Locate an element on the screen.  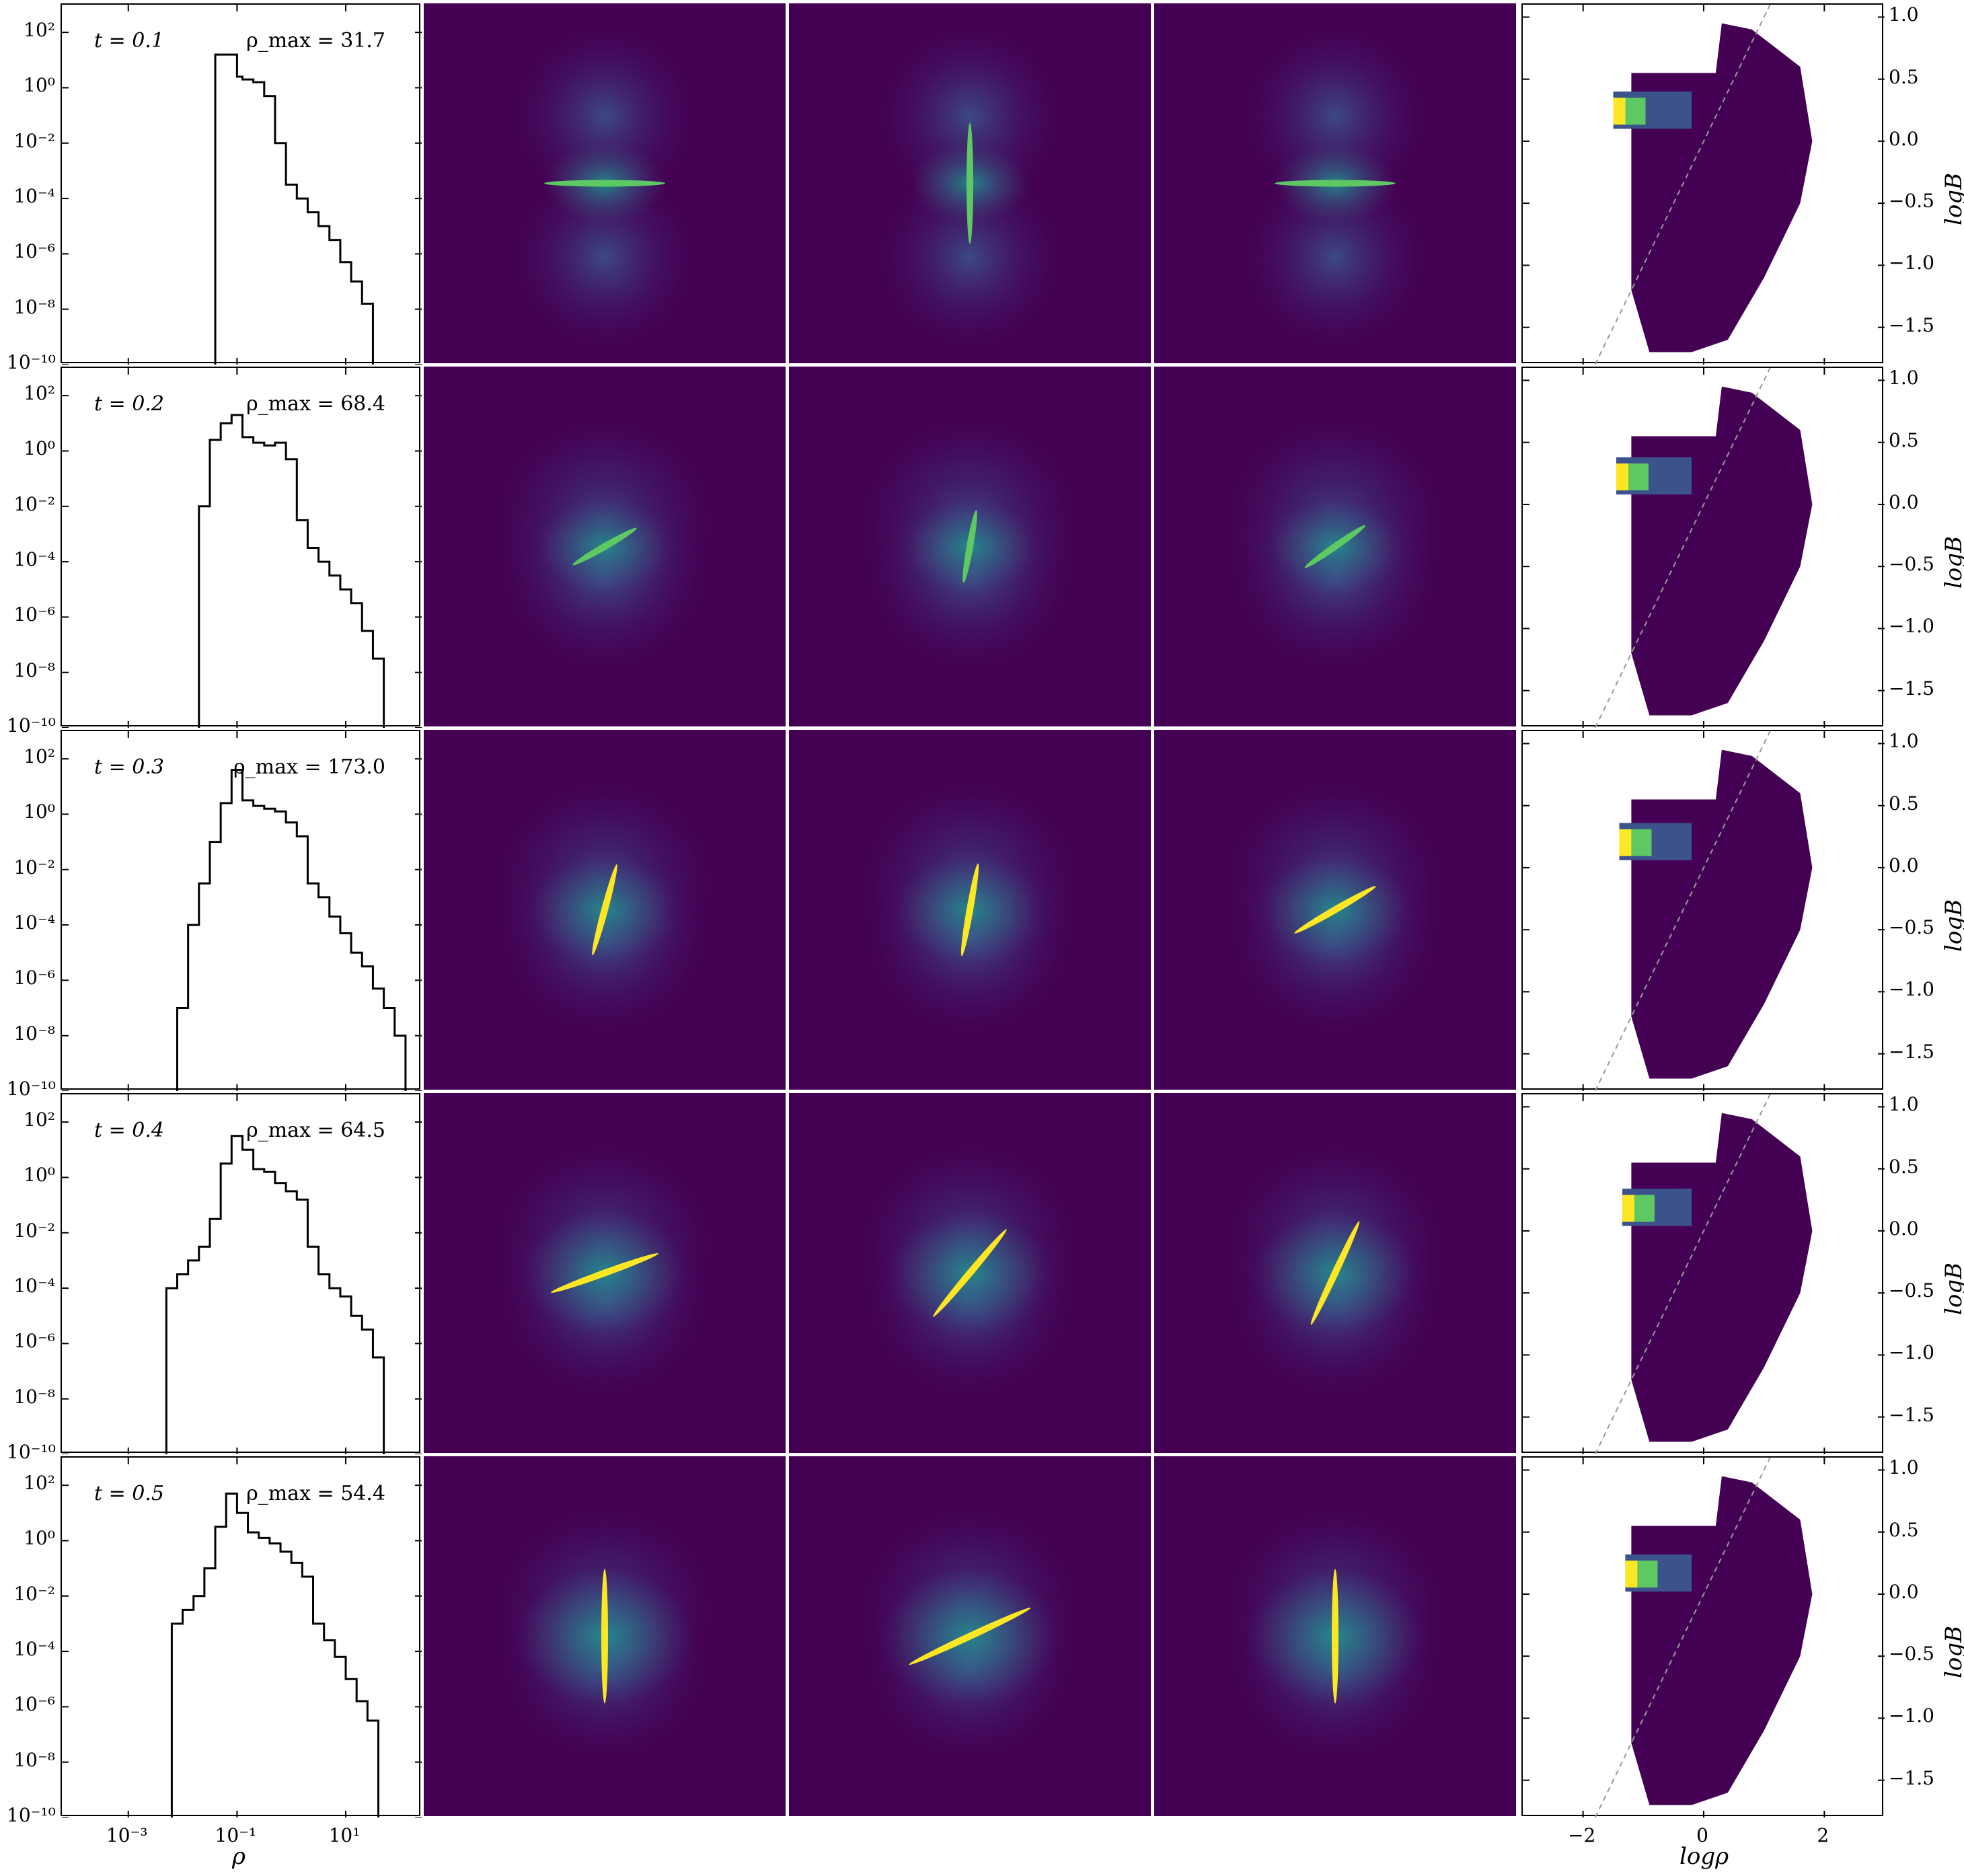
hist-ytick-label: 10⁻⁶ is located at coordinates (34, 251).